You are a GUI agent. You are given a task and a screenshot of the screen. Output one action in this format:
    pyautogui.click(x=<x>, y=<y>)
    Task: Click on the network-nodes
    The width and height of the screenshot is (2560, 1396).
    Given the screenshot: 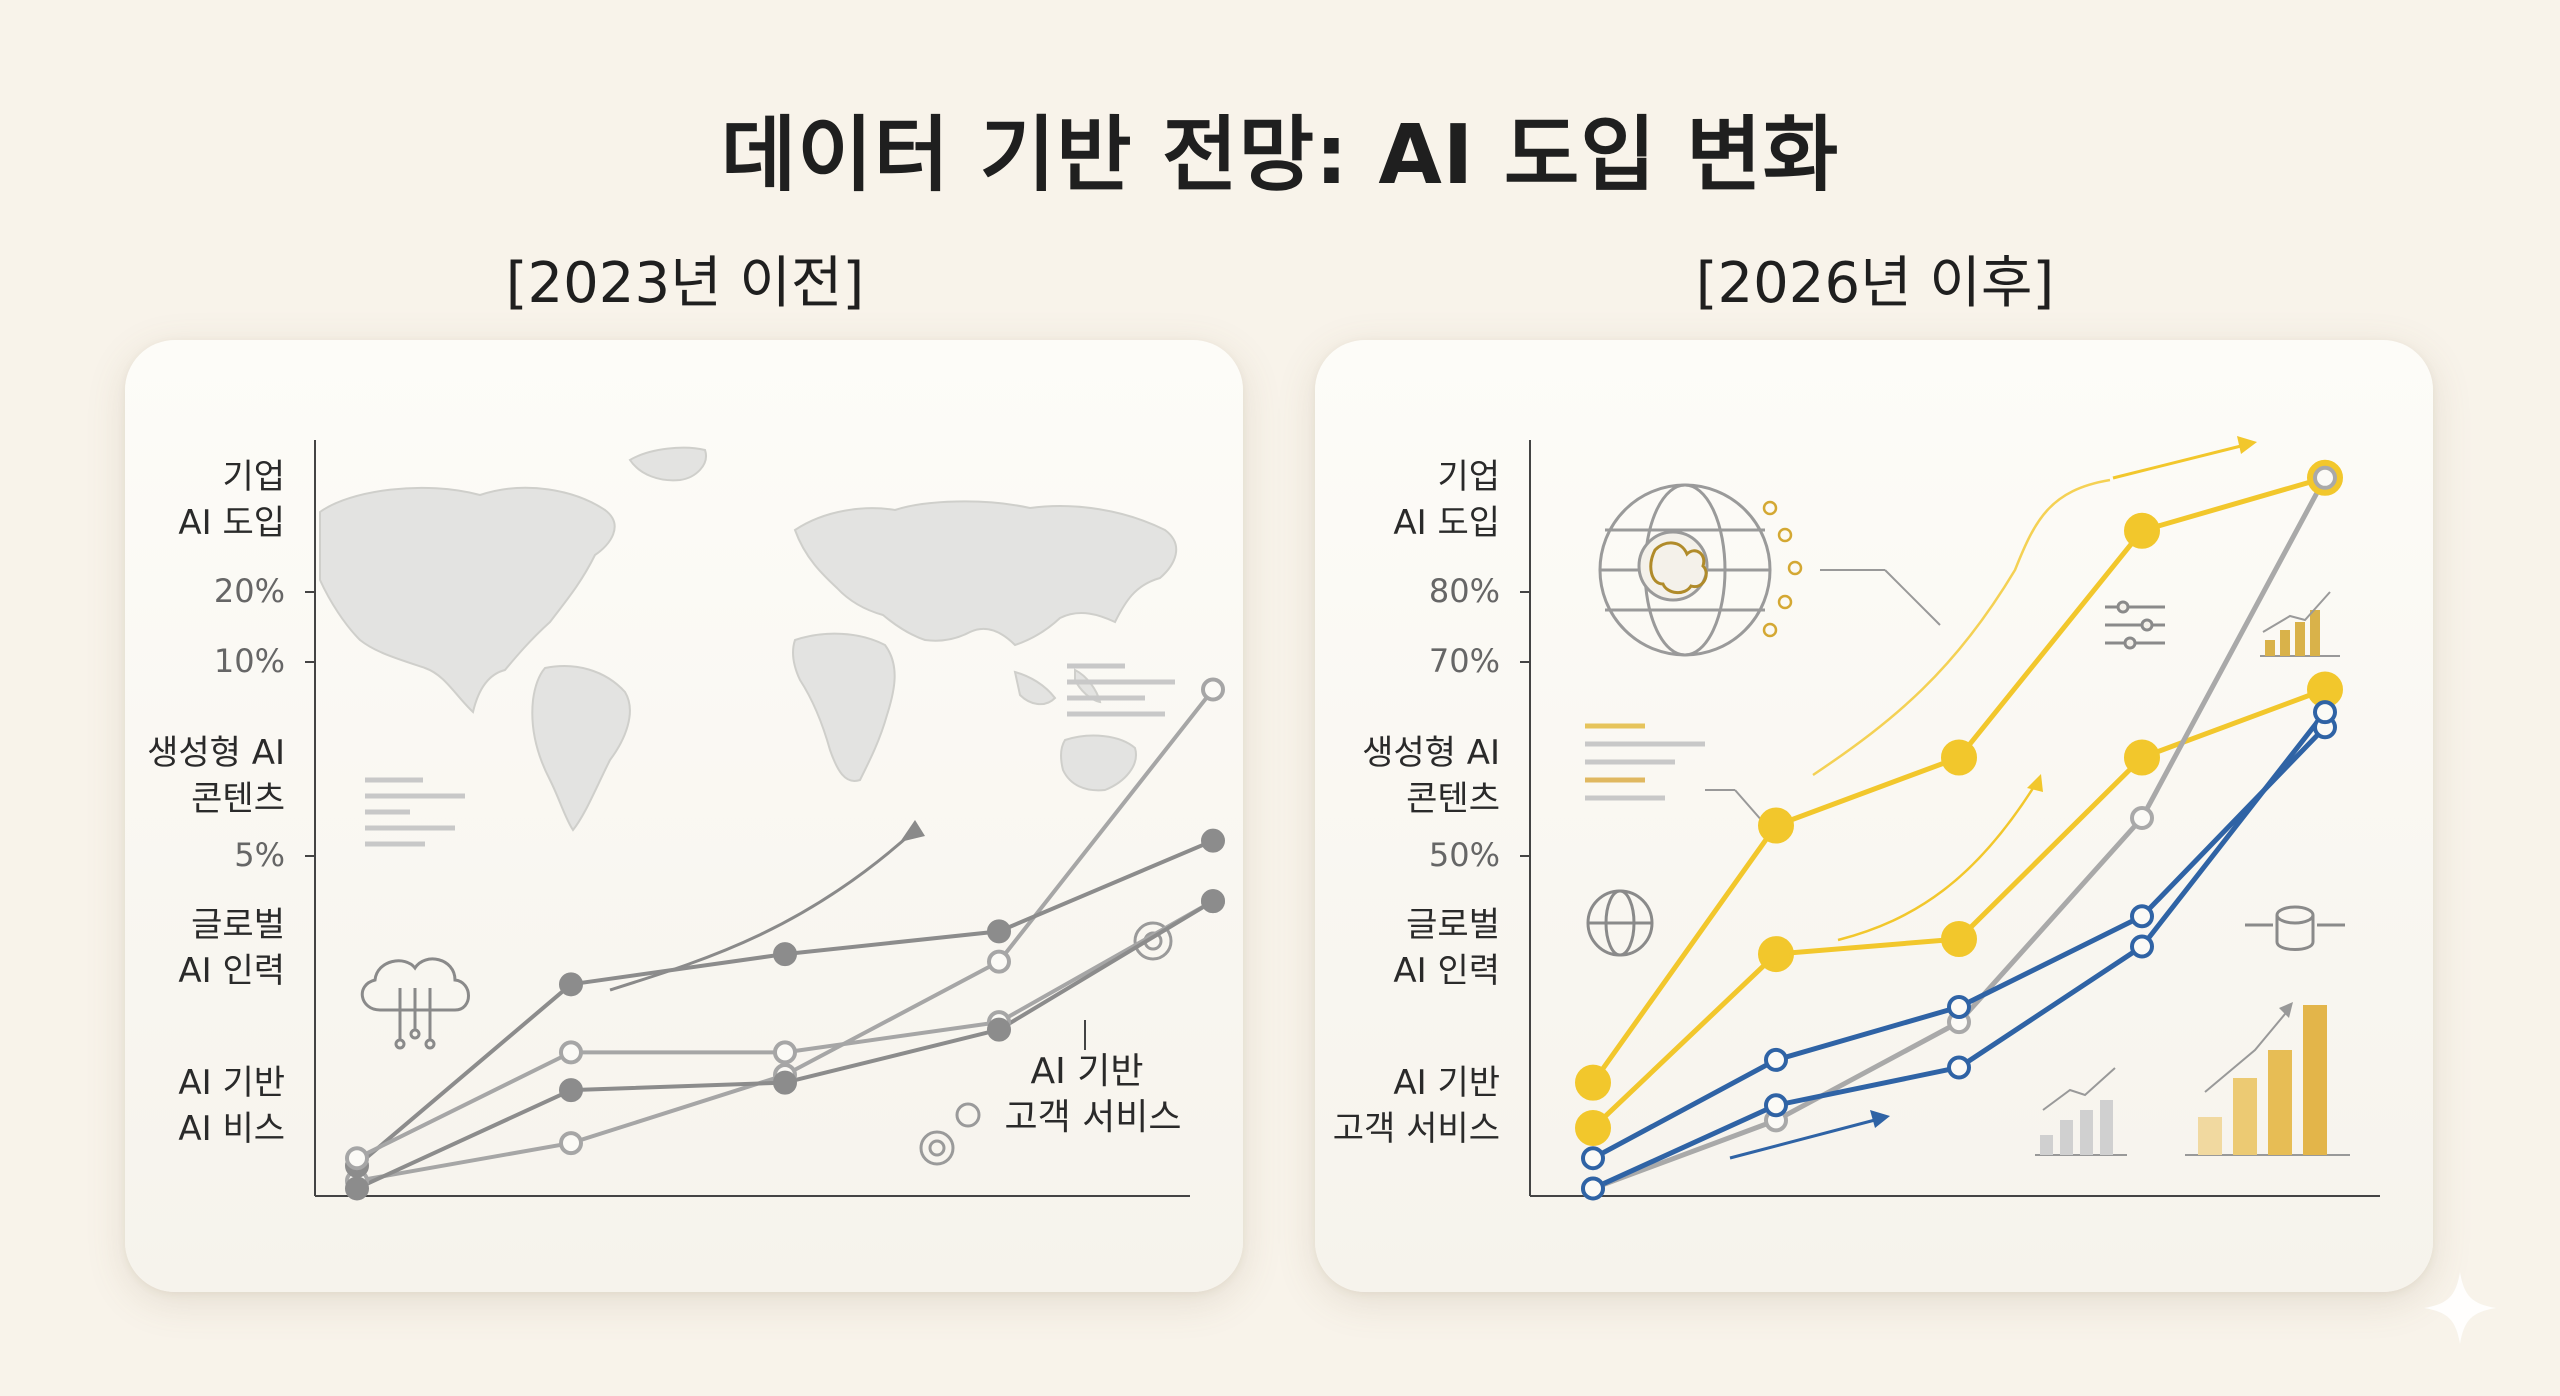 What is the action you would take?
    pyautogui.click(x=1782, y=569)
    